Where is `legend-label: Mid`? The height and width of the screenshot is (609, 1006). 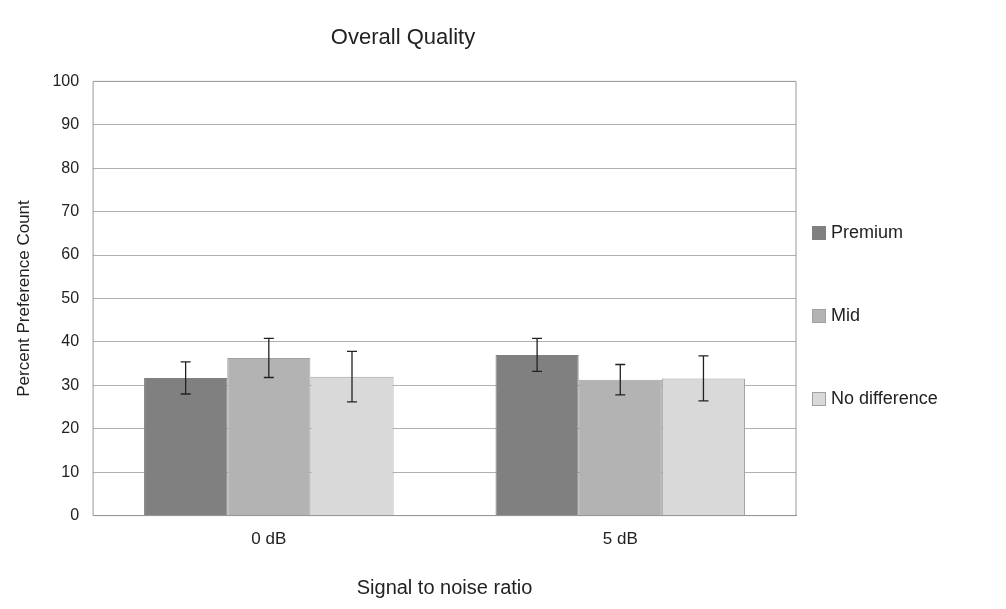
legend-label: Mid is located at coordinates (846, 315).